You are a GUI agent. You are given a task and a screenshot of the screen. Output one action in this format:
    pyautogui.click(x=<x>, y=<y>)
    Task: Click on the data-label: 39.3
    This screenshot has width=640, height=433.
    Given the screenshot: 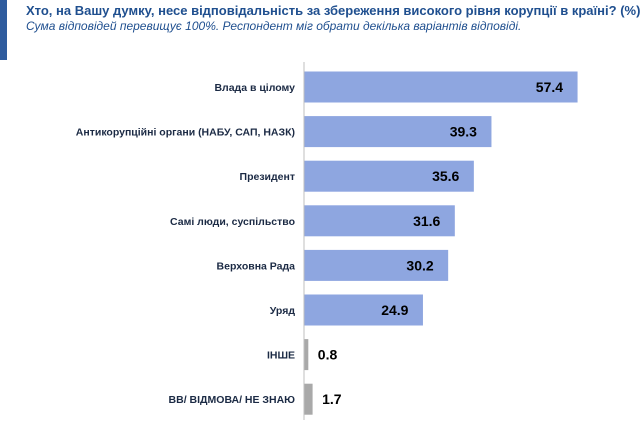 What is the action you would take?
    pyautogui.click(x=463, y=132)
    